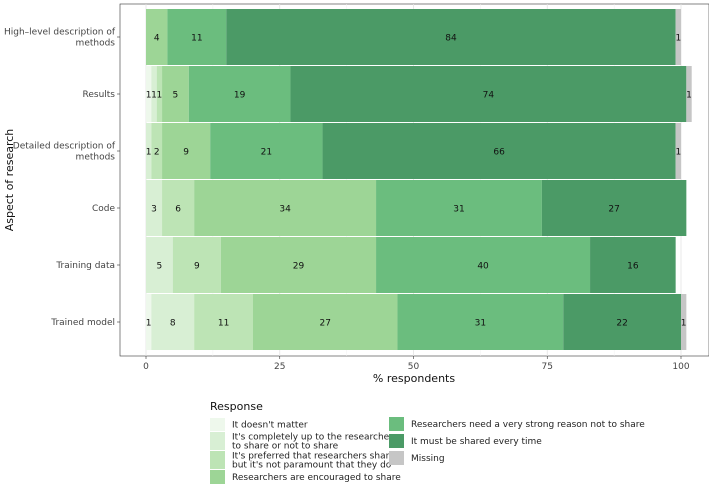 This screenshot has width=709, height=489. I want to click on bar-label: 2, so click(157, 153).